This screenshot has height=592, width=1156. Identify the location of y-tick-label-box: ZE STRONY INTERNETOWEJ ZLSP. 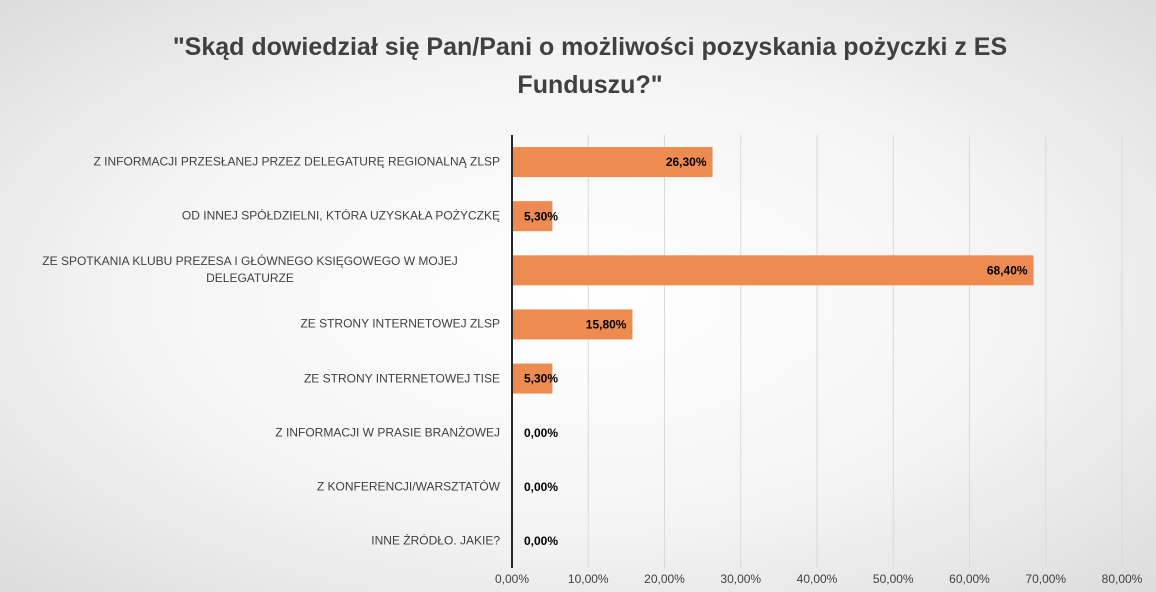
(250, 324).